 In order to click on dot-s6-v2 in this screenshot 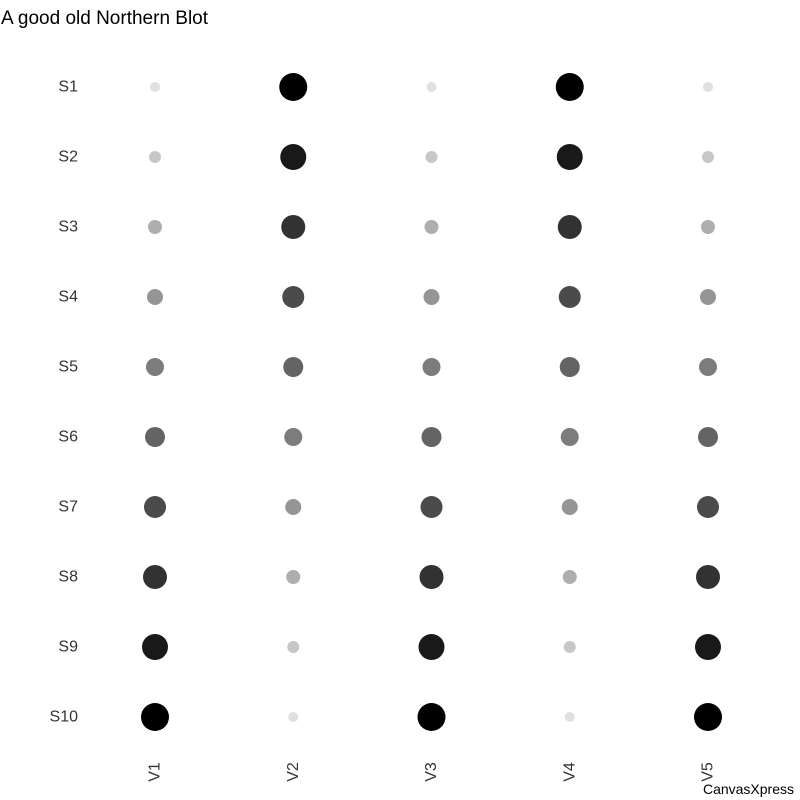, I will do `click(293, 437)`.